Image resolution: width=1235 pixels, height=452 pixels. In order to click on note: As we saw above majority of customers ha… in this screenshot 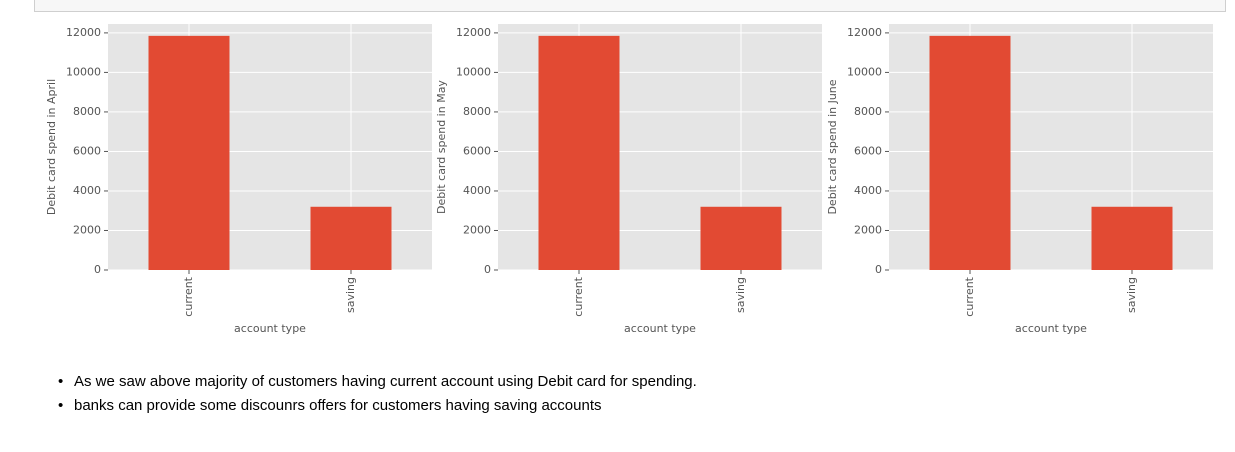, I will do `click(377, 382)`.